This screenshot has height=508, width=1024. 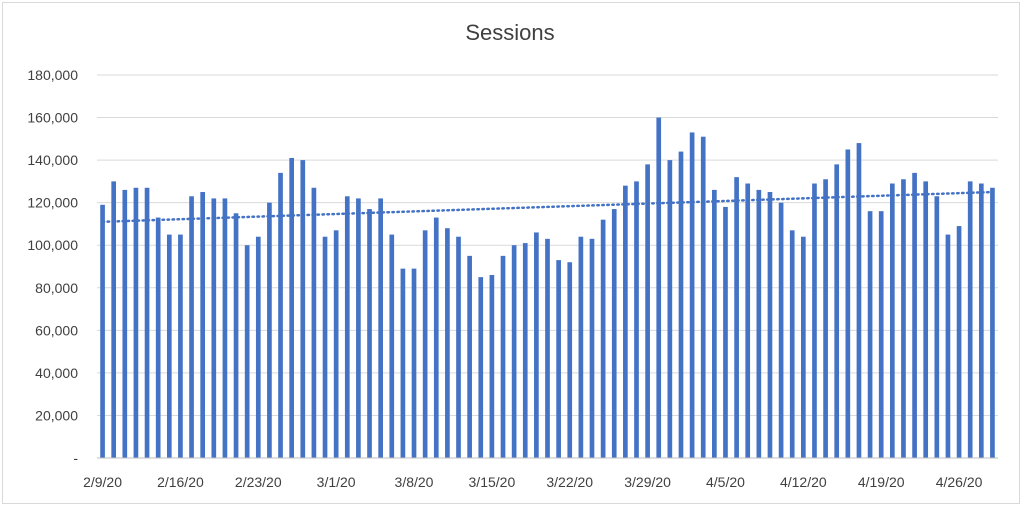 What do you see at coordinates (52, 75) in the screenshot?
I see `y-tick-label: 180,000` at bounding box center [52, 75].